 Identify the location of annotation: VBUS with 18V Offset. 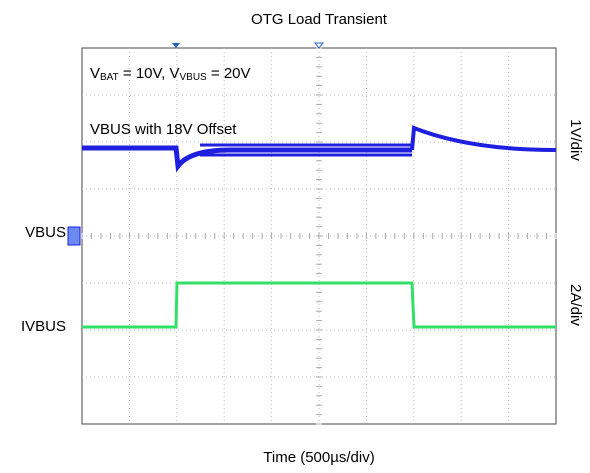
(163, 129).